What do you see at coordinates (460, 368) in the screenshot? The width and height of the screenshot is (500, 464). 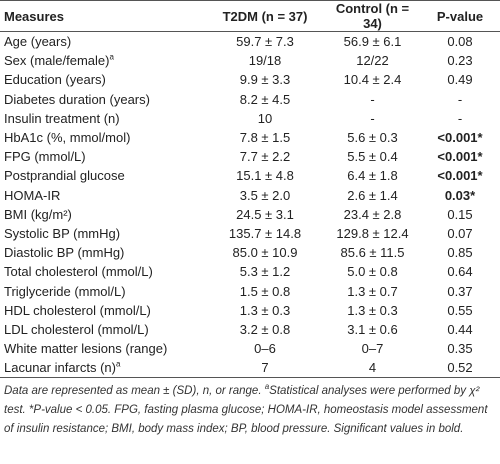 I see `p-value-cell: 0.52` at bounding box center [460, 368].